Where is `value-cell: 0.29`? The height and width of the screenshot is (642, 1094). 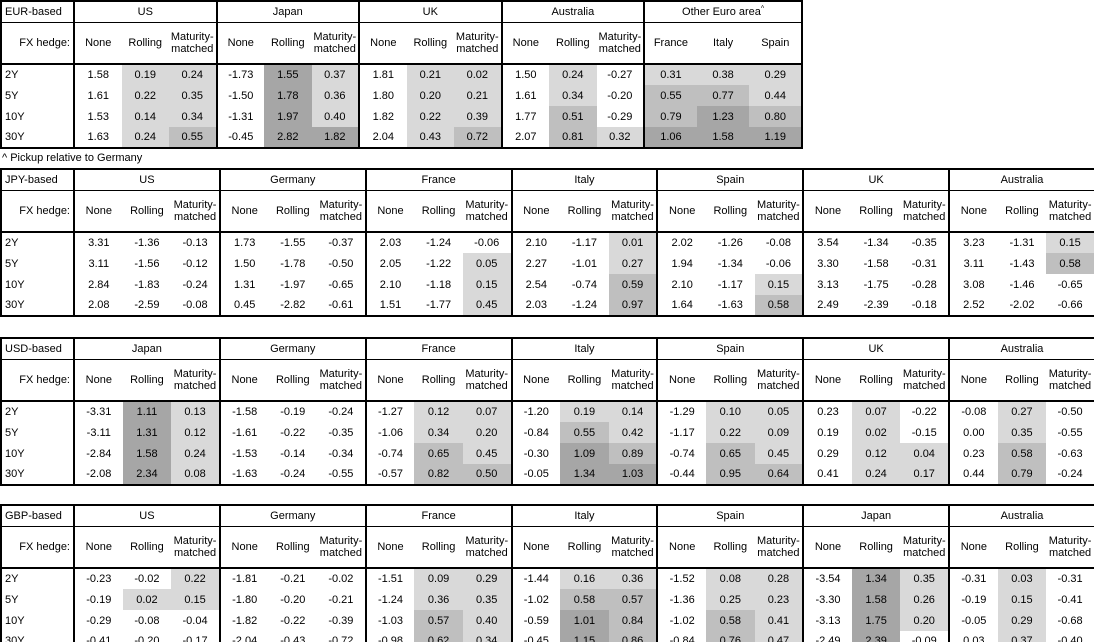 value-cell: 0.29 is located at coordinates (1022, 620).